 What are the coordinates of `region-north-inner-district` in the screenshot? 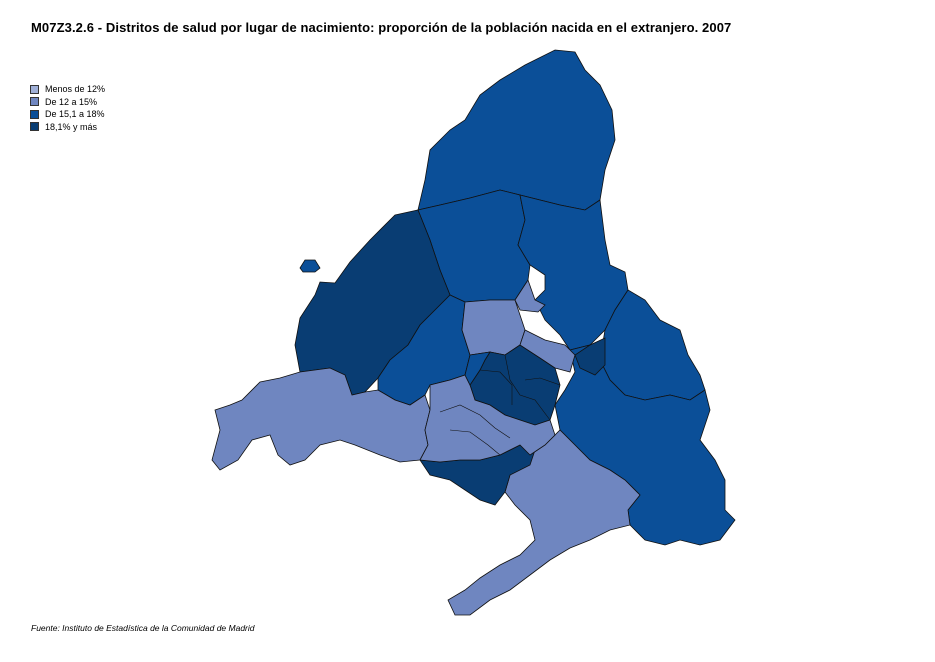 It's located at (493, 327).